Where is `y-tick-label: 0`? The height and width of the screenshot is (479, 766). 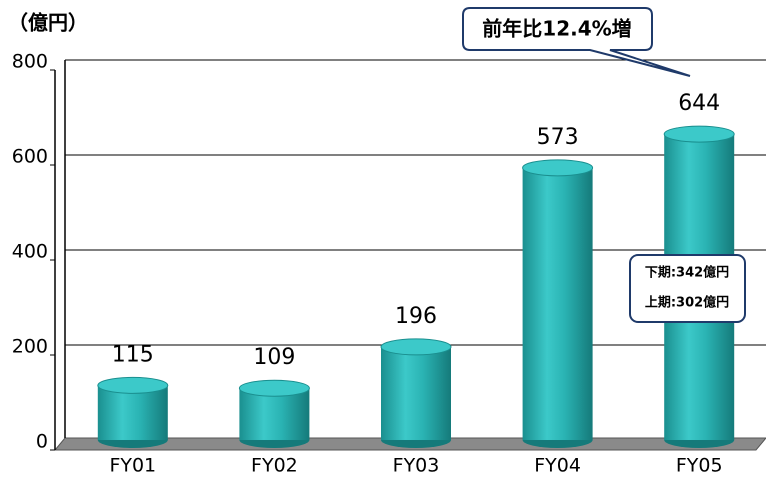
y-tick-label: 0 is located at coordinates (42, 442).